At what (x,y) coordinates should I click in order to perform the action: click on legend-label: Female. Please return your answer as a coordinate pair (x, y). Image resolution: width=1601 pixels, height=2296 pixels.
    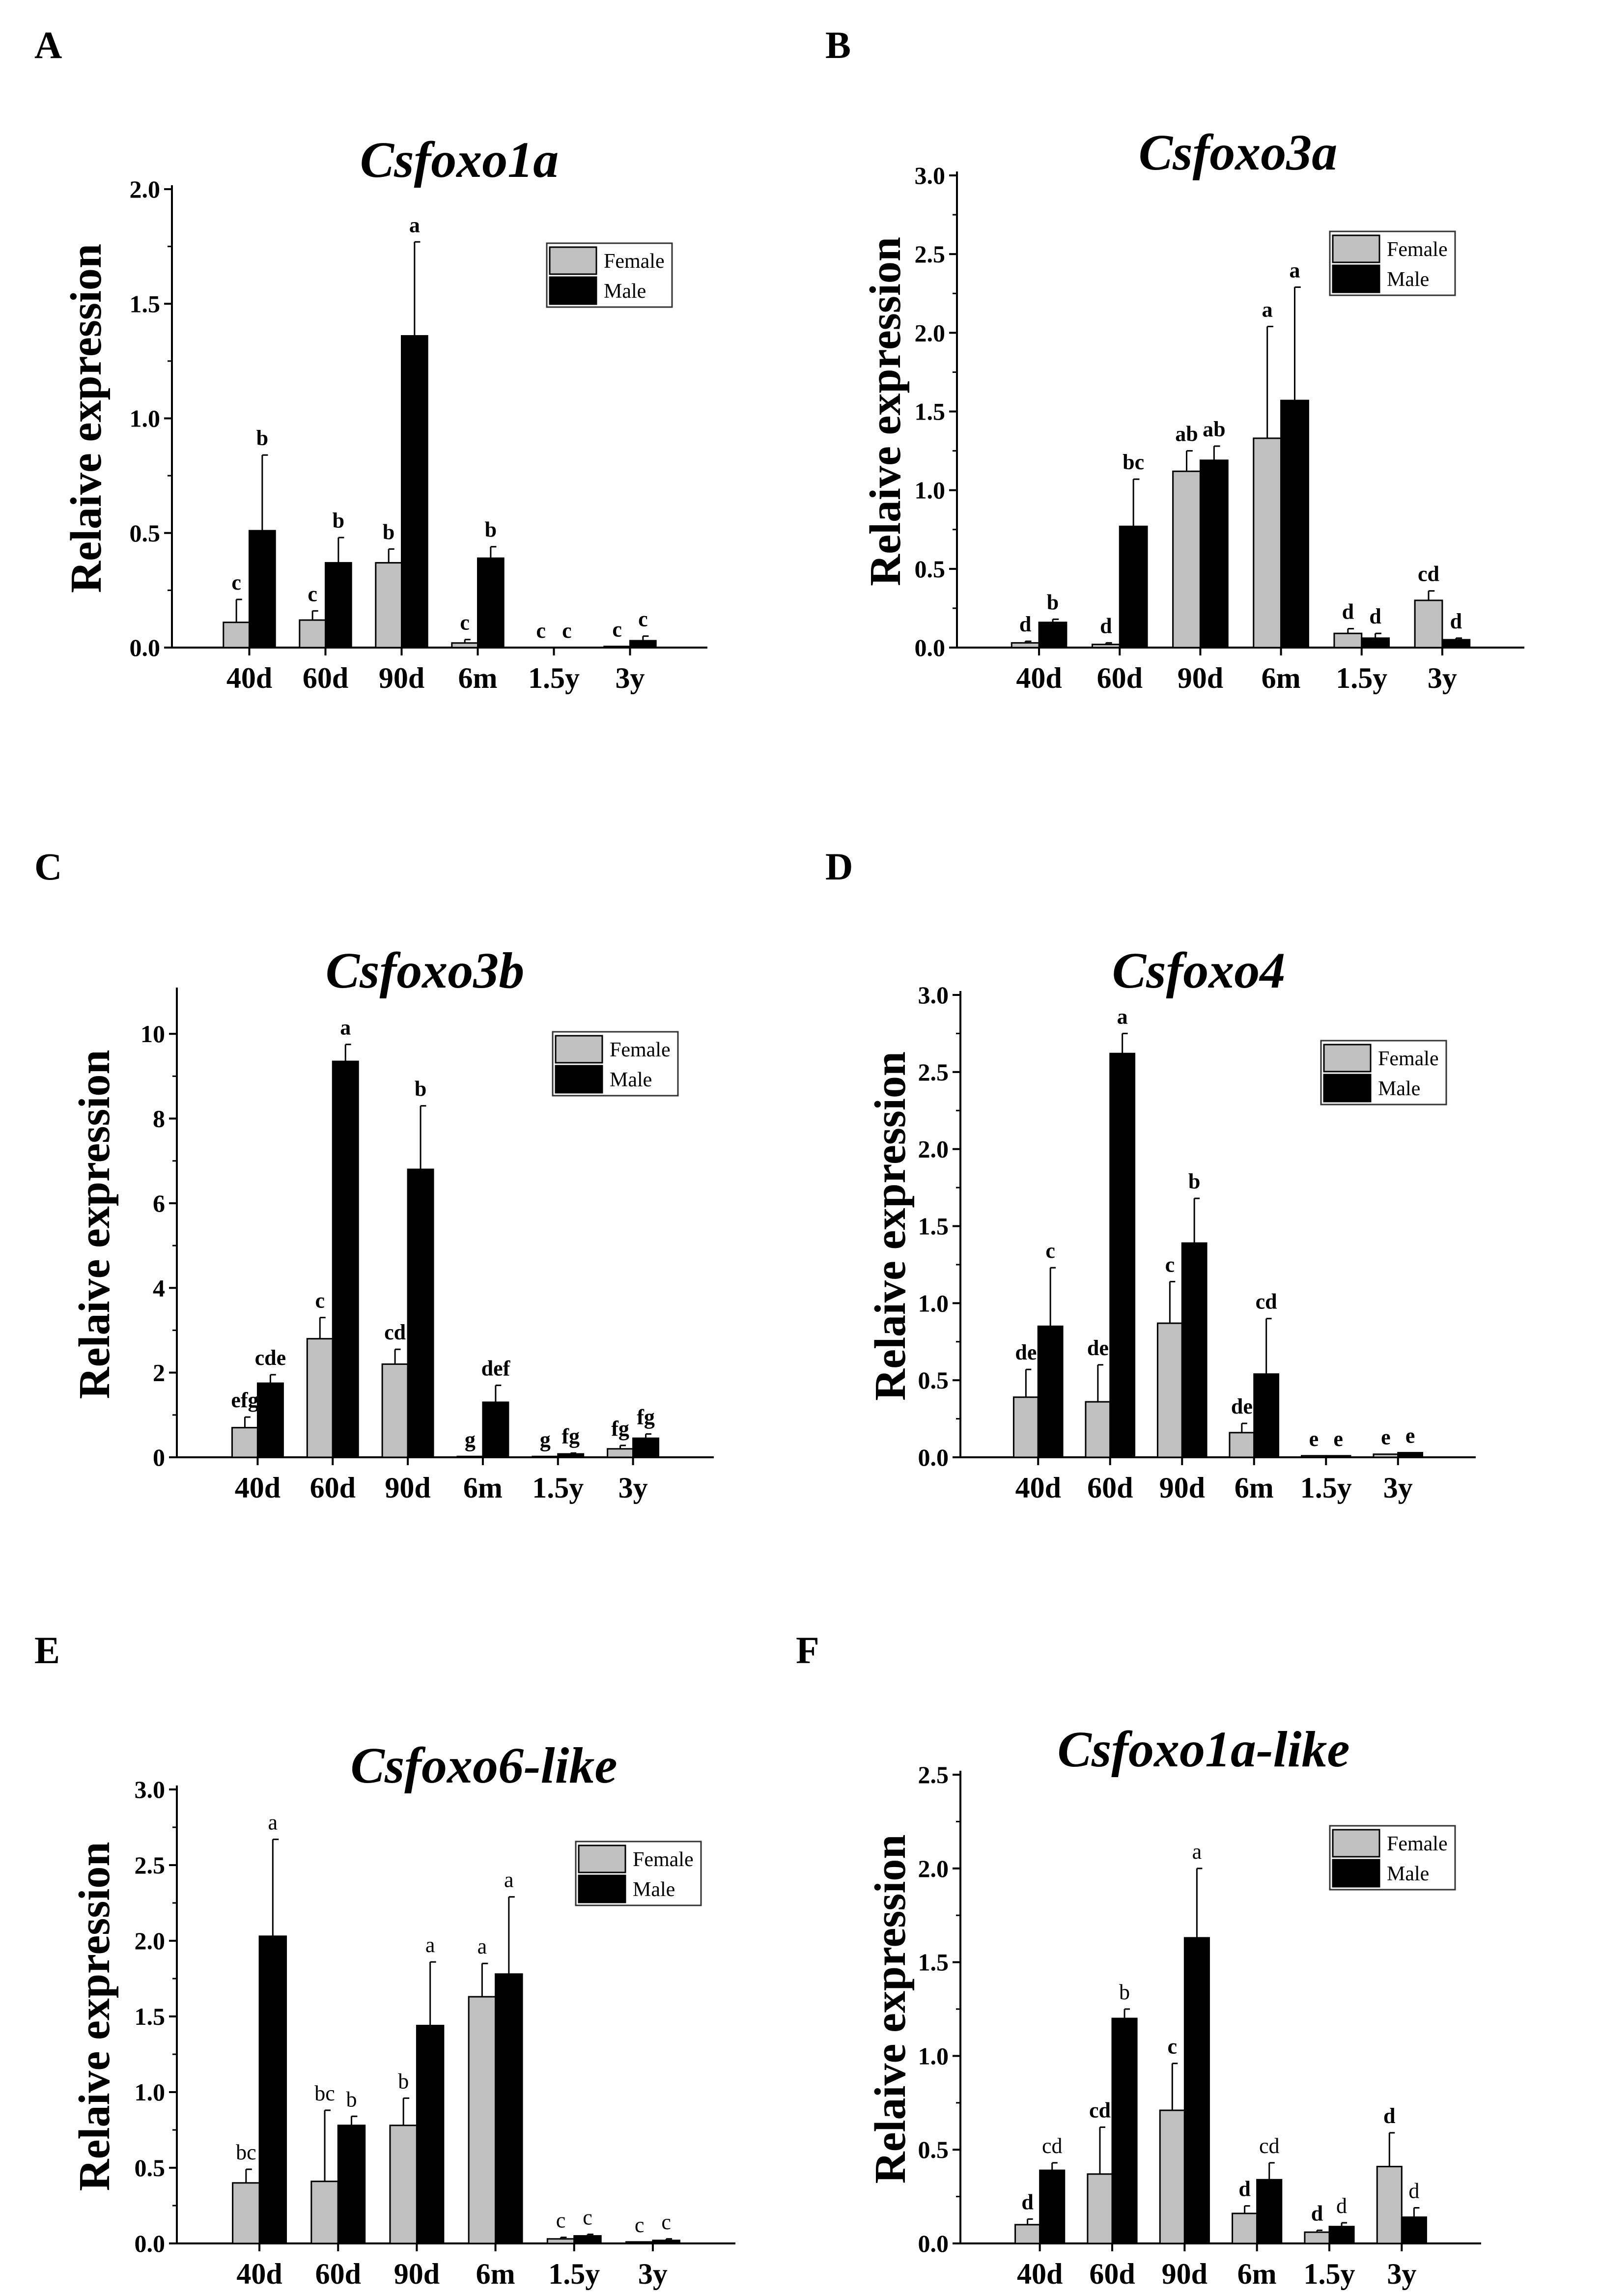
    Looking at the image, I should click on (640, 1050).